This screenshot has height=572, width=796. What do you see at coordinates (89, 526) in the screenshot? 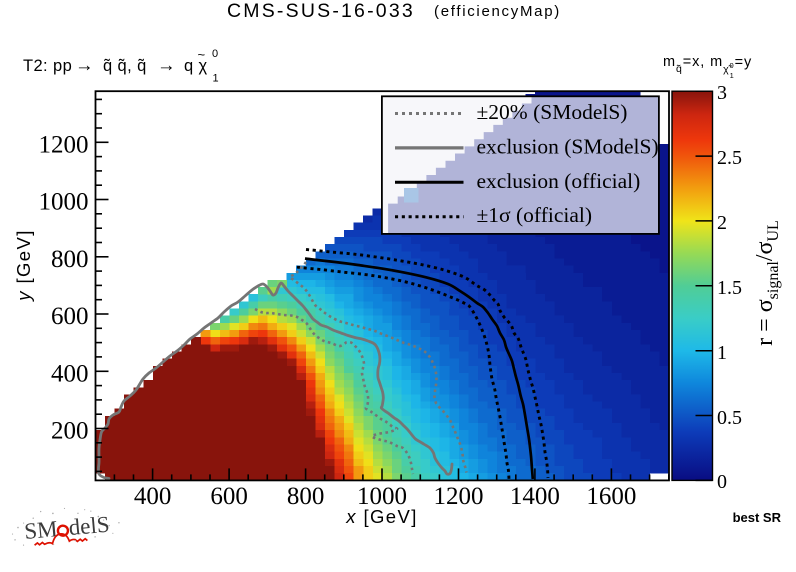
I see `svg-text: delS` at bounding box center [89, 526].